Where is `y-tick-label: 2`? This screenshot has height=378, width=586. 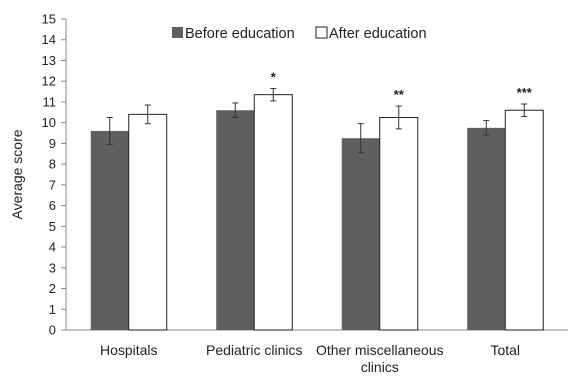 y-tick-label: 2 is located at coordinates (52, 288).